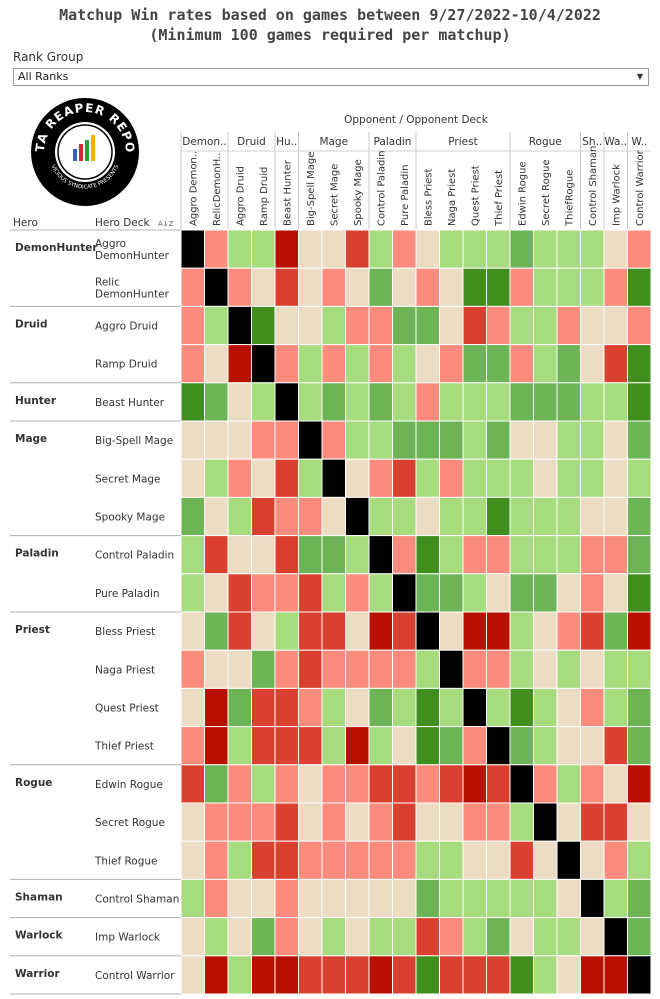 Image resolution: width=660 pixels, height=999 pixels. What do you see at coordinates (639, 76) in the screenshot?
I see `chevron-down-icon: ▼` at bounding box center [639, 76].